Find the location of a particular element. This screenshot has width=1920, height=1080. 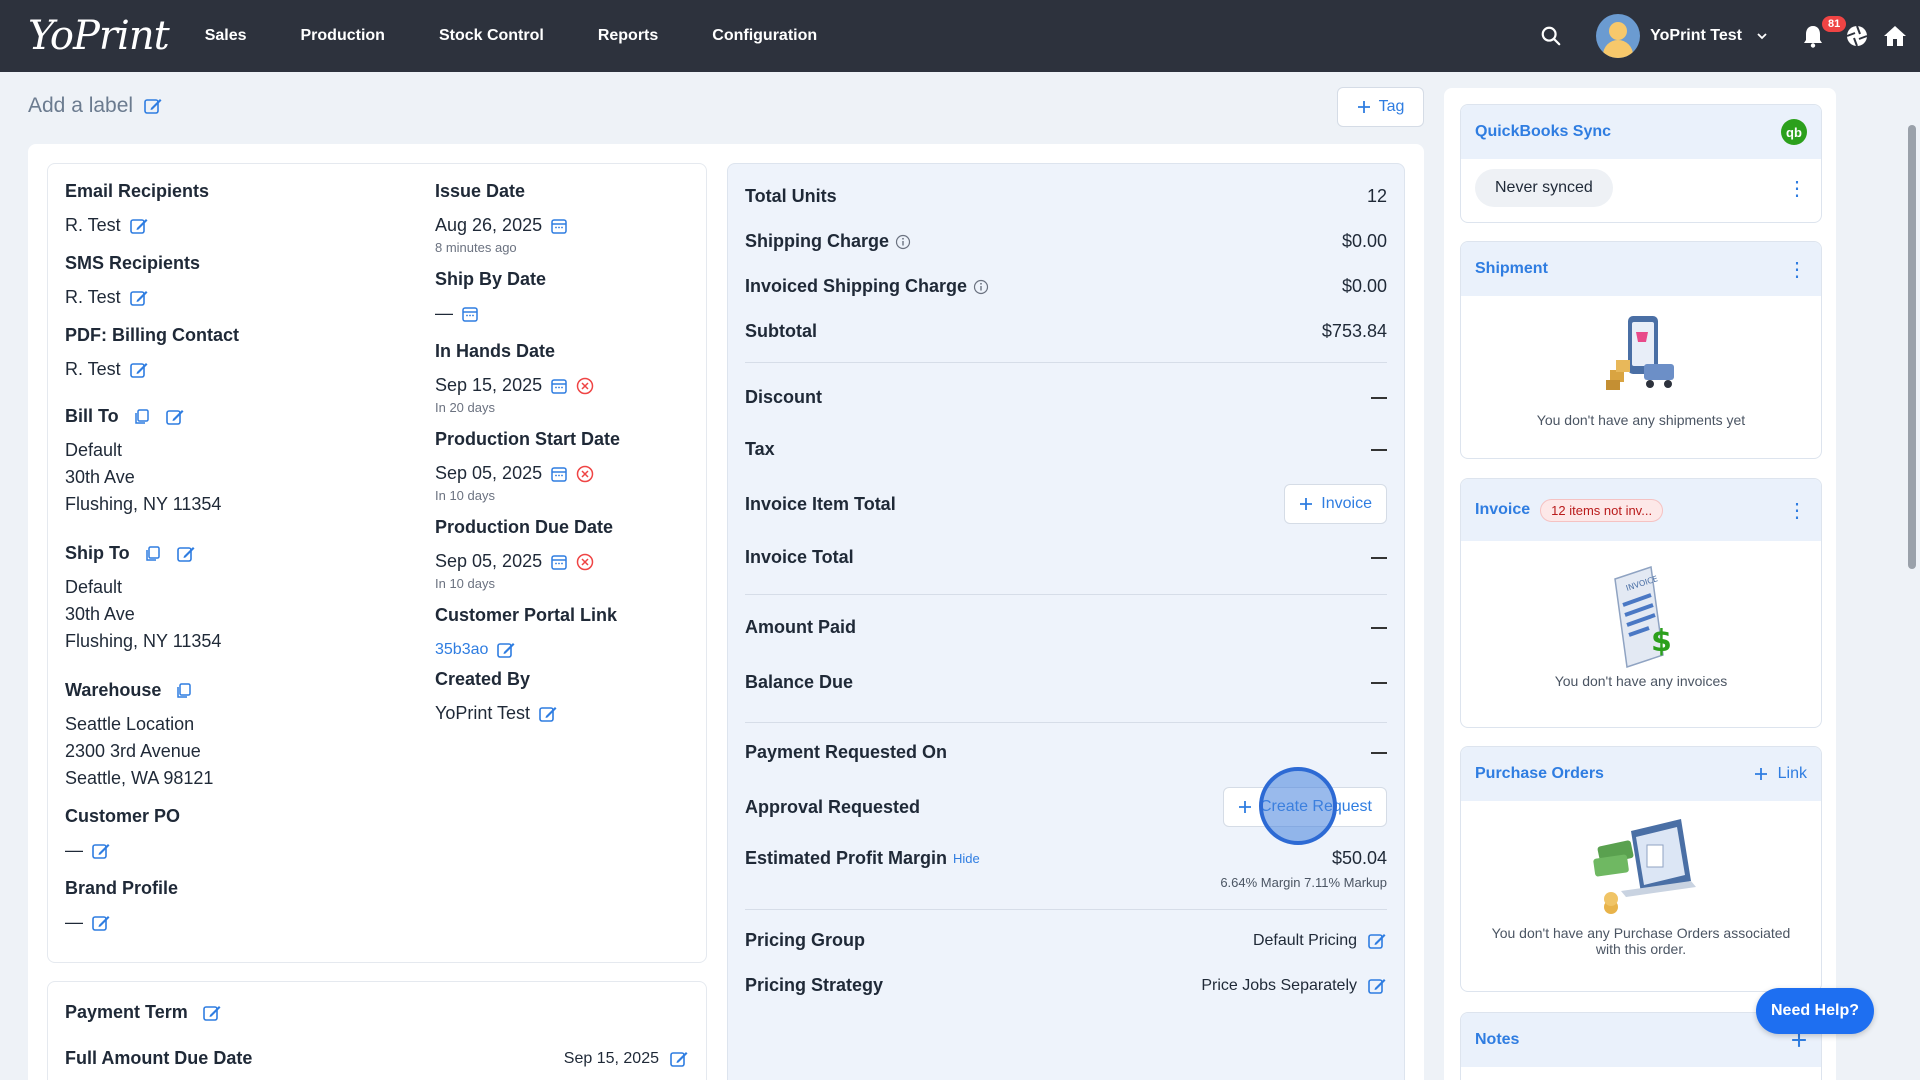

yoprint-logo: YoPrint is located at coordinates (99, 36).